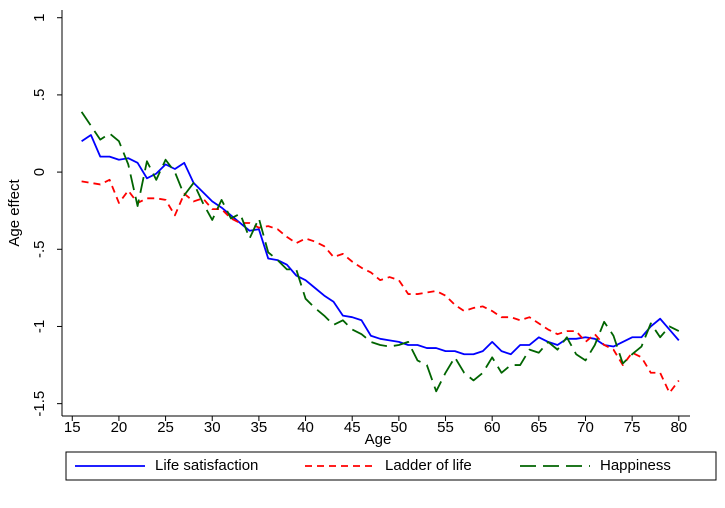  I want to click on x-tick-label: 35, so click(259, 427).